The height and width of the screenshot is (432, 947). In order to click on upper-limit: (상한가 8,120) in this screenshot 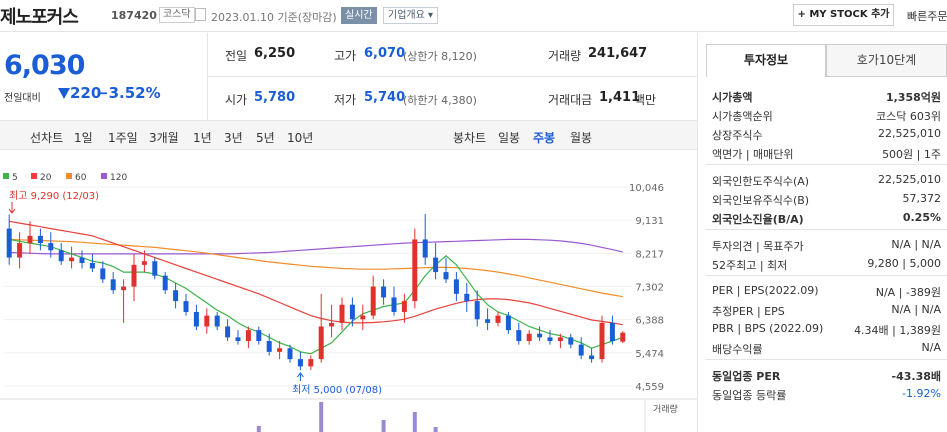, I will do `click(440, 56)`.